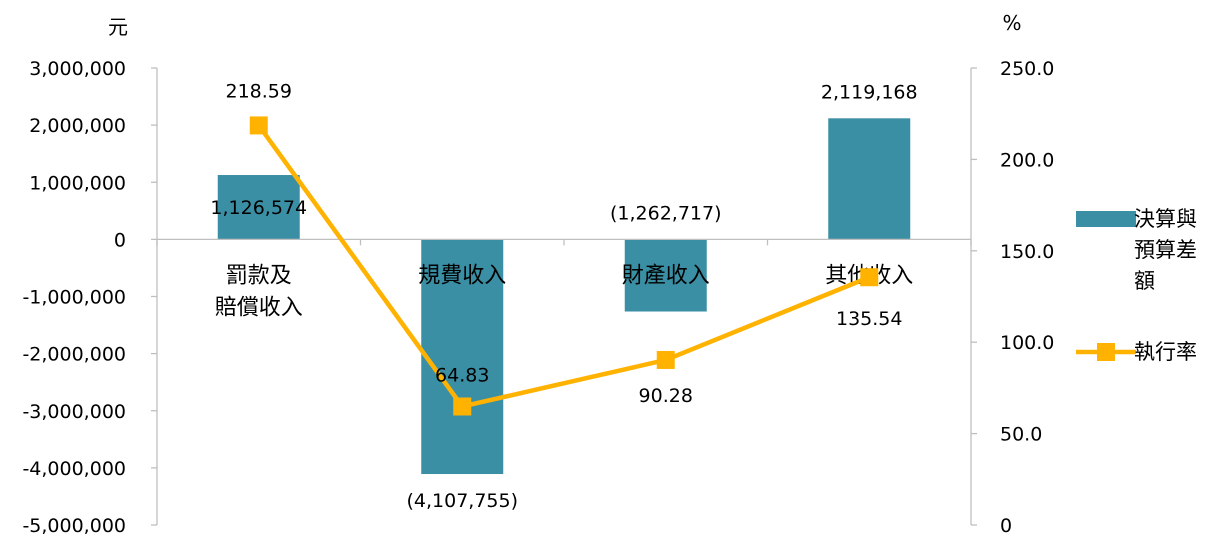 This screenshot has width=1222, height=540. Describe the element at coordinates (869, 319) in the screenshot. I see `line-data-label: 135.54` at that location.